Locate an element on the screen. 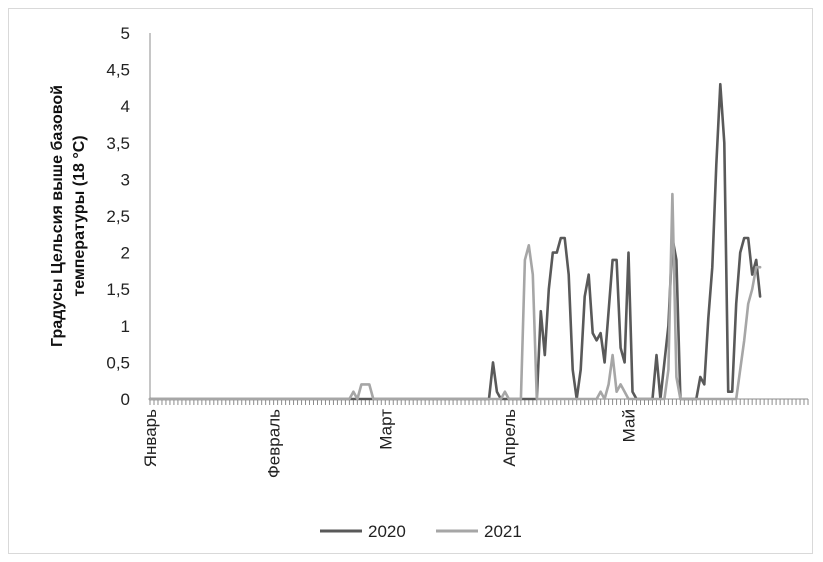 This screenshot has width=823, height=562. legend-item-2020: 2020 is located at coordinates (363, 531).